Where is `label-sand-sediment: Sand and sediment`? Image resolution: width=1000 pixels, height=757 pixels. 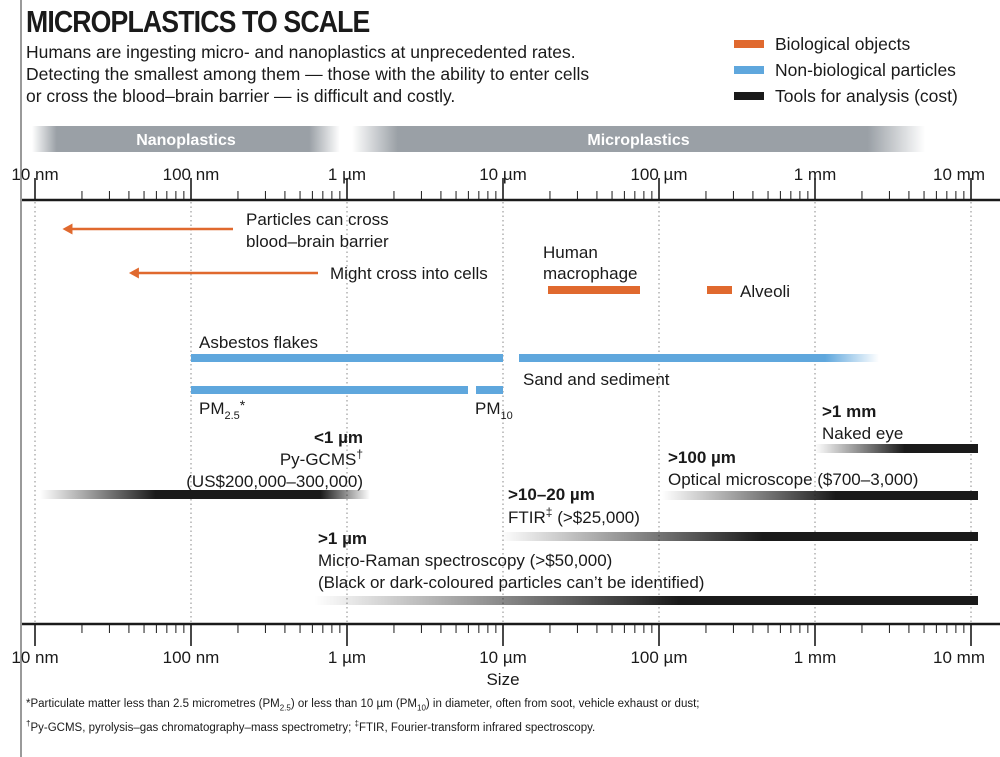
label-sand-sediment: Sand and sediment is located at coordinates (596, 379).